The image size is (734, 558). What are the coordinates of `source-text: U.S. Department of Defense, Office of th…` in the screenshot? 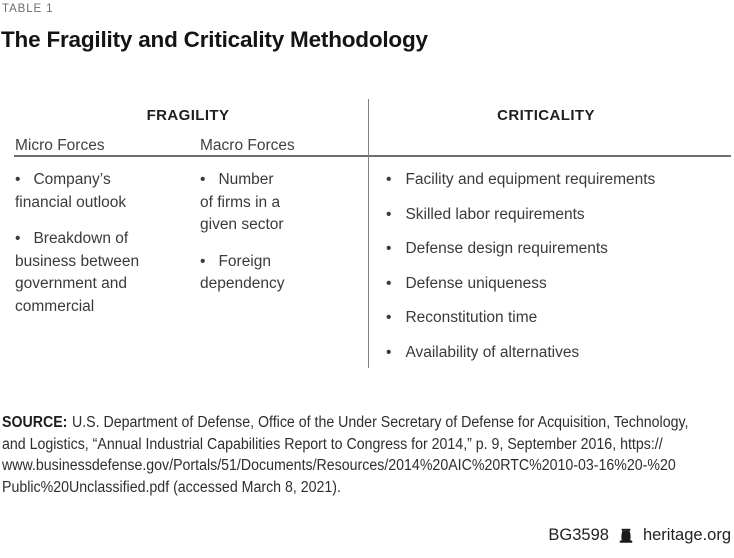 It's located at (345, 455).